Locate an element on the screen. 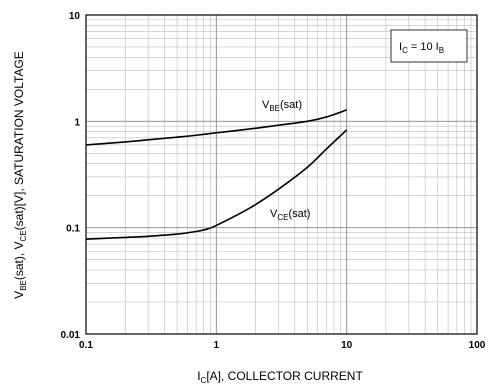 This screenshot has width=490, height=390. y-tick-label: 0.1 is located at coordinates (73, 229).